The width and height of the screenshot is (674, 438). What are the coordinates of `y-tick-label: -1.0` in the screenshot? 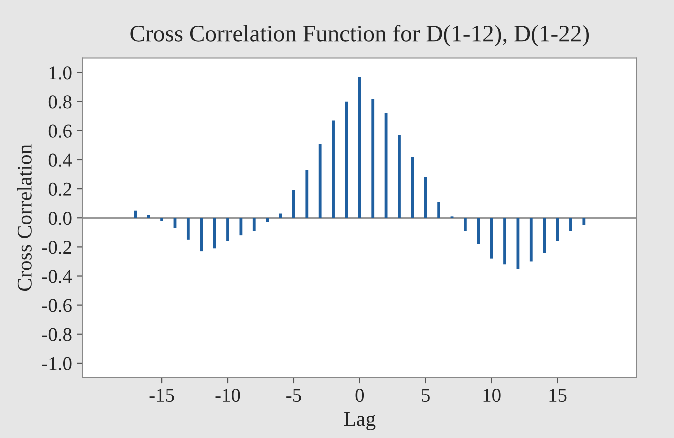 It's located at (57, 363).